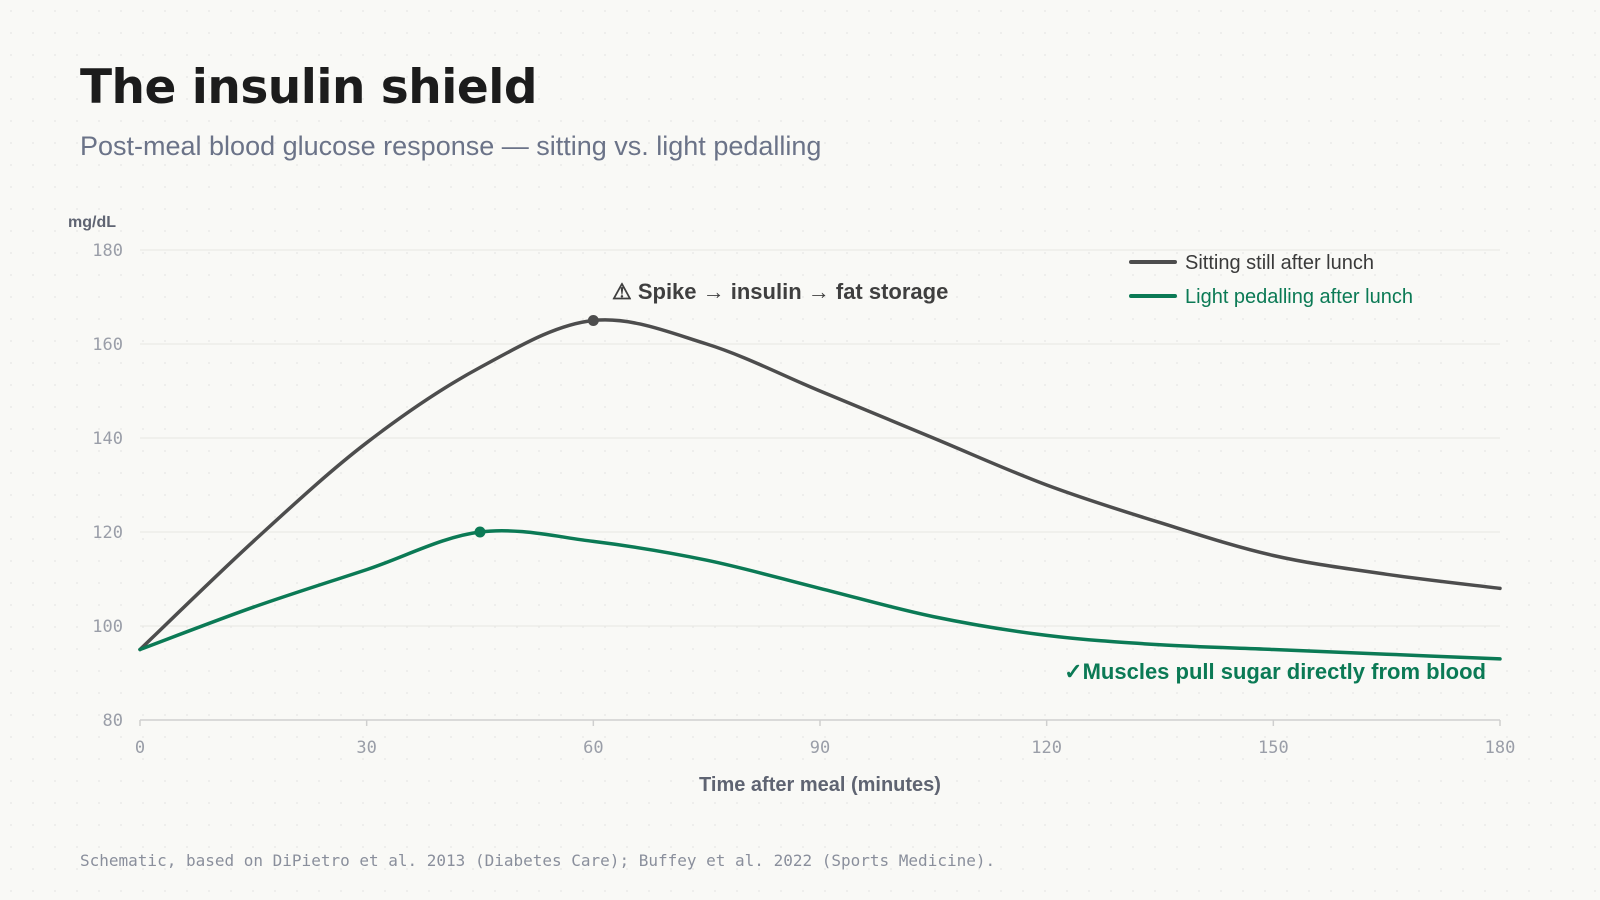  What do you see at coordinates (593, 748) in the screenshot?
I see `x-tick-label: 60` at bounding box center [593, 748].